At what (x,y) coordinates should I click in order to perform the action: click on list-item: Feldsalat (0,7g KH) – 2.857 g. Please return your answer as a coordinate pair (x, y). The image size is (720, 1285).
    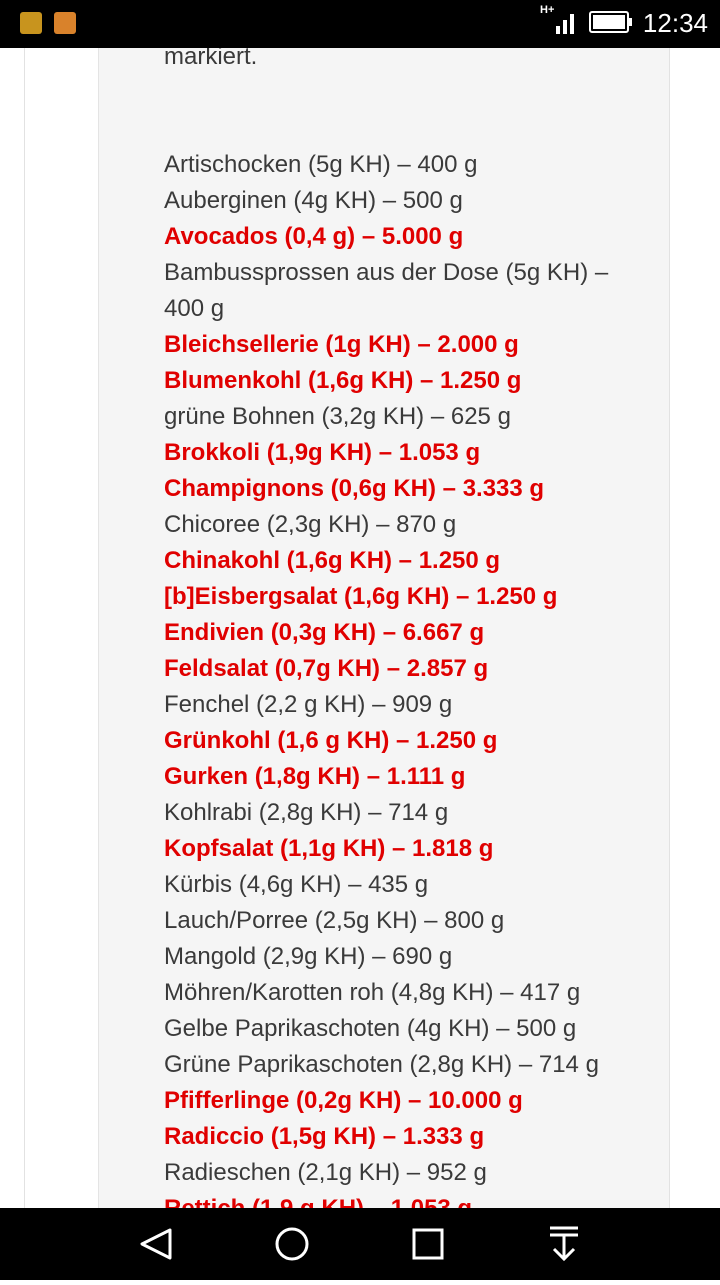
    Looking at the image, I should click on (326, 668).